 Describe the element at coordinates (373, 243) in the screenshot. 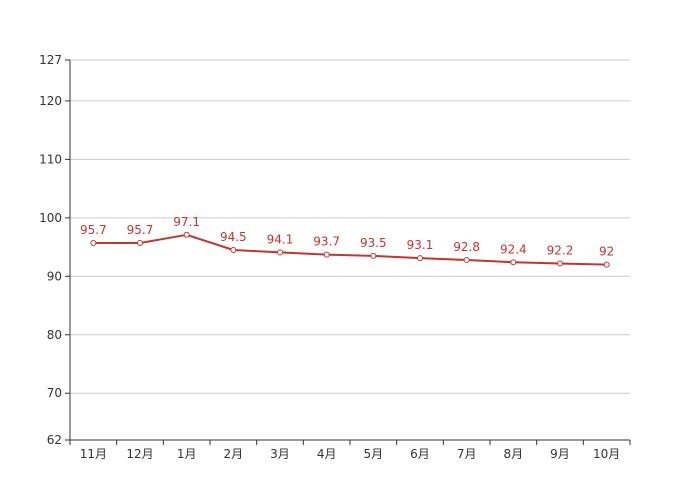

I see `data-label: 93.5` at that location.